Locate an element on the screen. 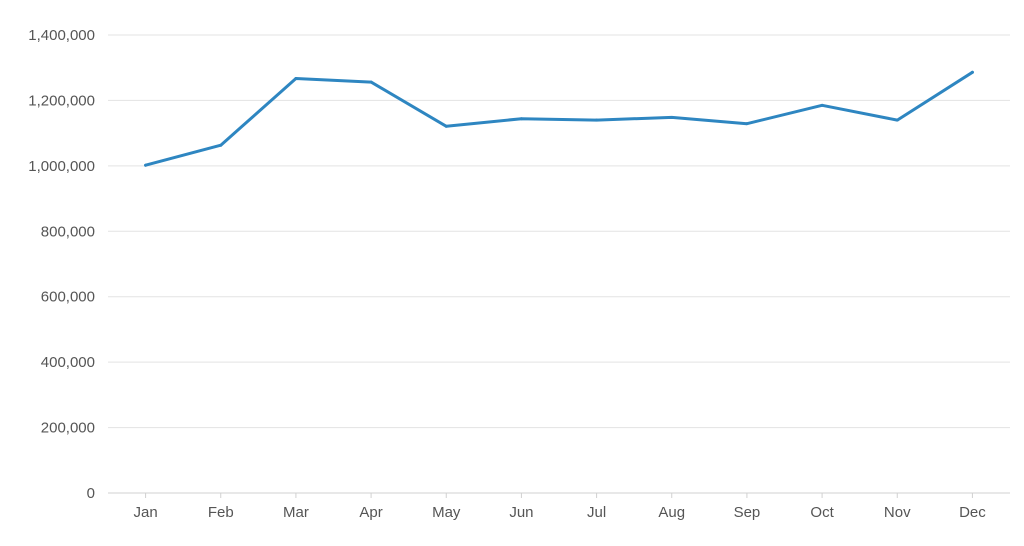 Image resolution: width=1024 pixels, height=546 pixels. x-tick-label: Sep is located at coordinates (747, 512).